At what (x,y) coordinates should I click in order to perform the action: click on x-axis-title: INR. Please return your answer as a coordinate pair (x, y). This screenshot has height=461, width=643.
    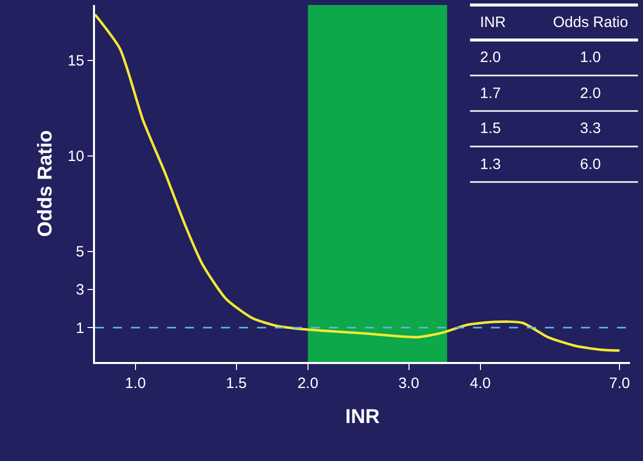
    Looking at the image, I should click on (362, 417).